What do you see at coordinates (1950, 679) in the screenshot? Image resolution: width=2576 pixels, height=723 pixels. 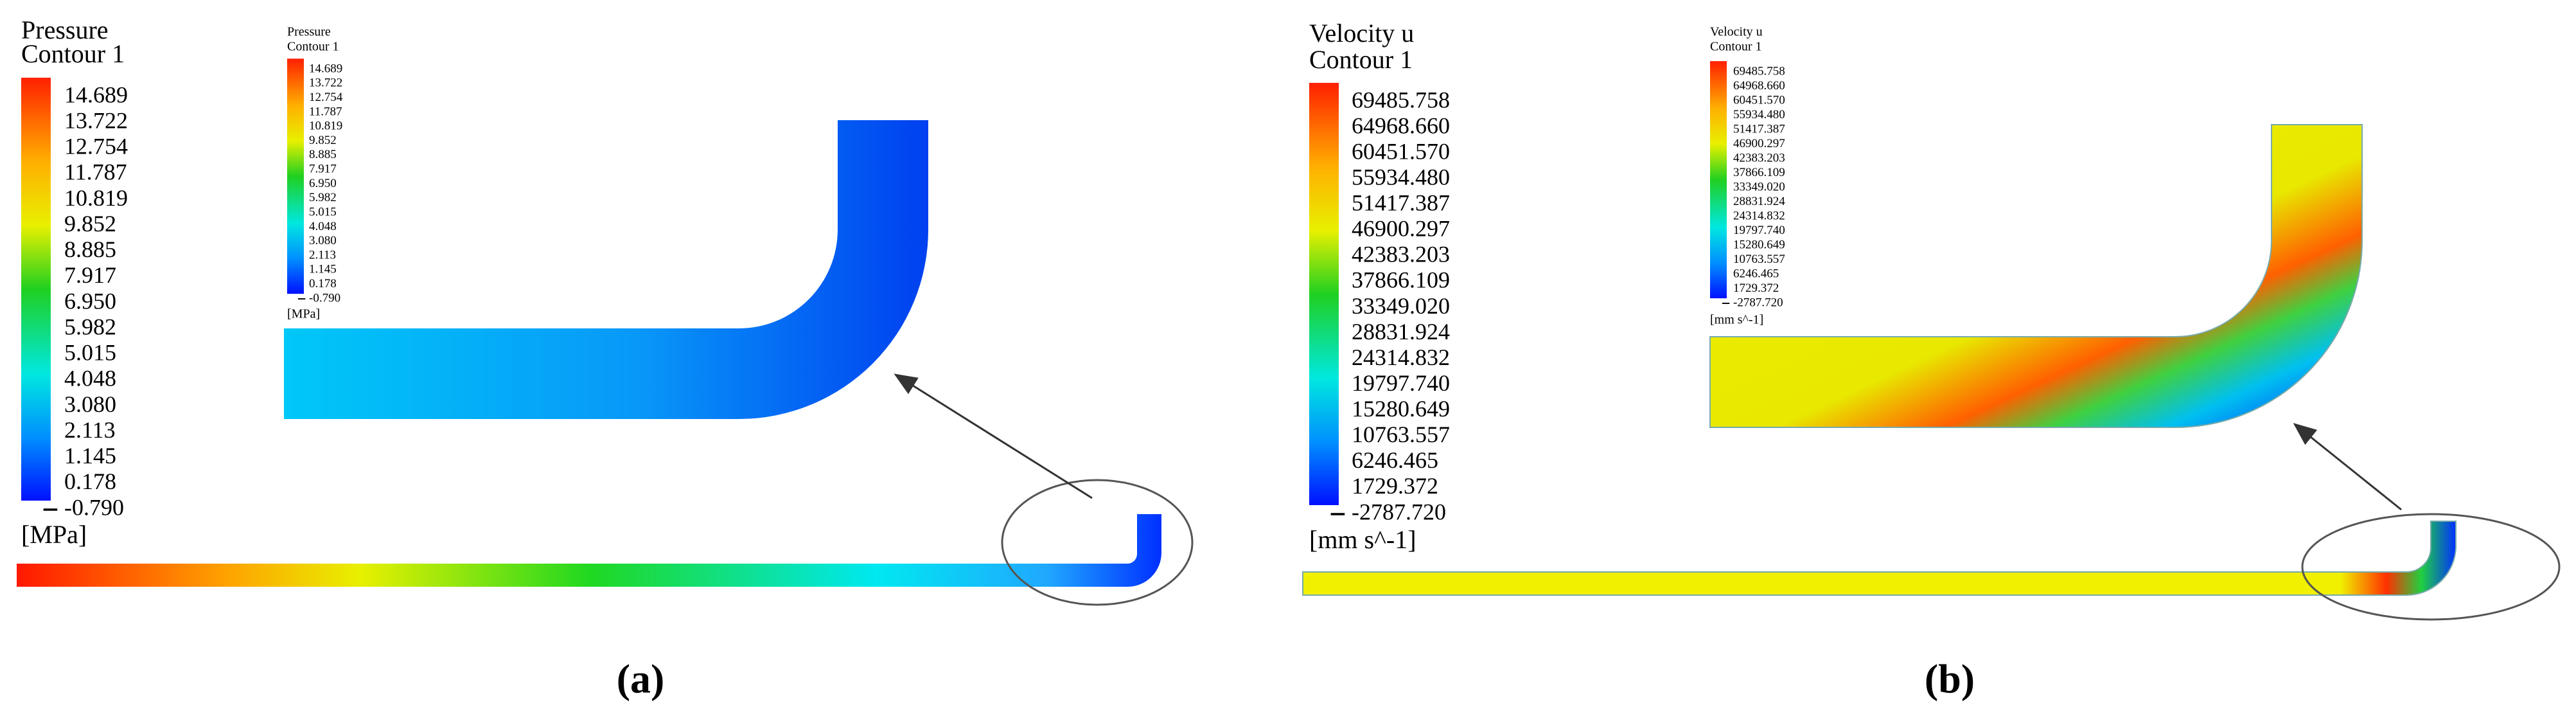 I see `panel-label: (b)` at bounding box center [1950, 679].